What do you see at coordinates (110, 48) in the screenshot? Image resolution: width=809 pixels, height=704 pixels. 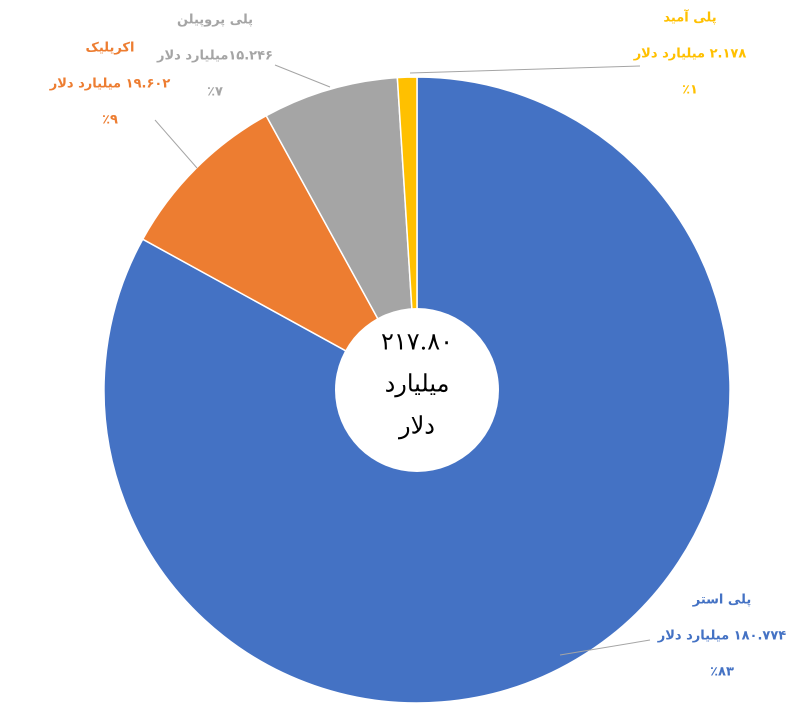 I see `category-label: اکریلیک` at bounding box center [110, 48].